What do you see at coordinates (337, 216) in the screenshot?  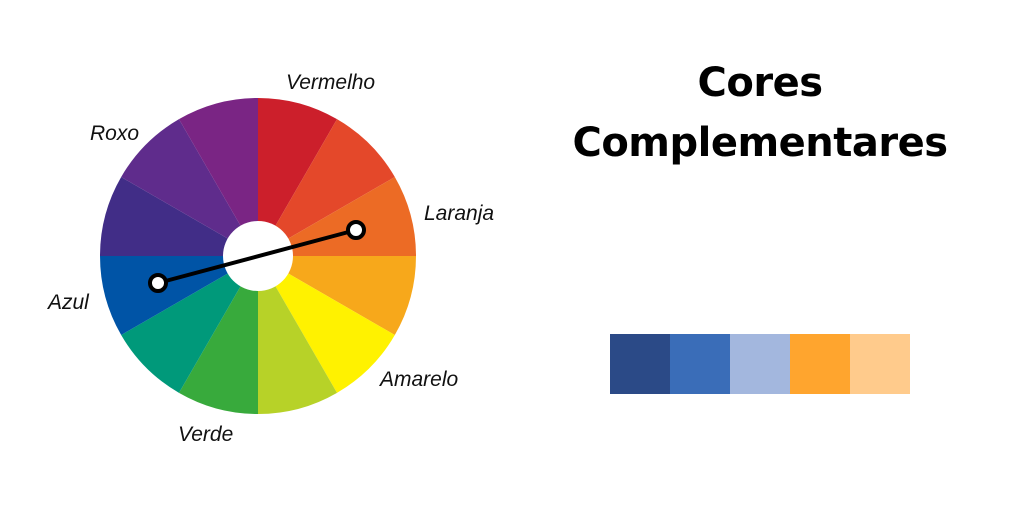 I see `wheel-segment-laranja` at bounding box center [337, 216].